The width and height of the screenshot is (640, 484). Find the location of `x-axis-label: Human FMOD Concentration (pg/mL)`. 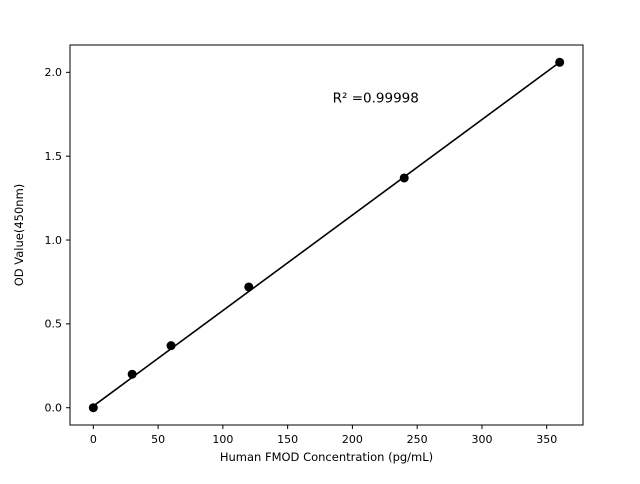

x-axis-label: Human FMOD Concentration (pg/mL) is located at coordinates (326, 457).